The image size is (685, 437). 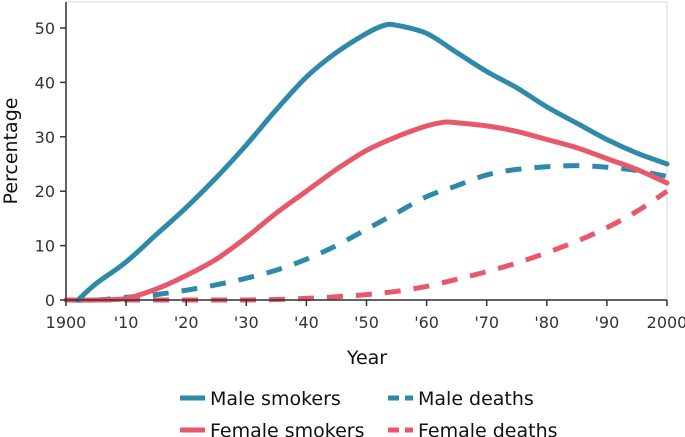 I want to click on x-tick-label: '40, so click(x=306, y=322).